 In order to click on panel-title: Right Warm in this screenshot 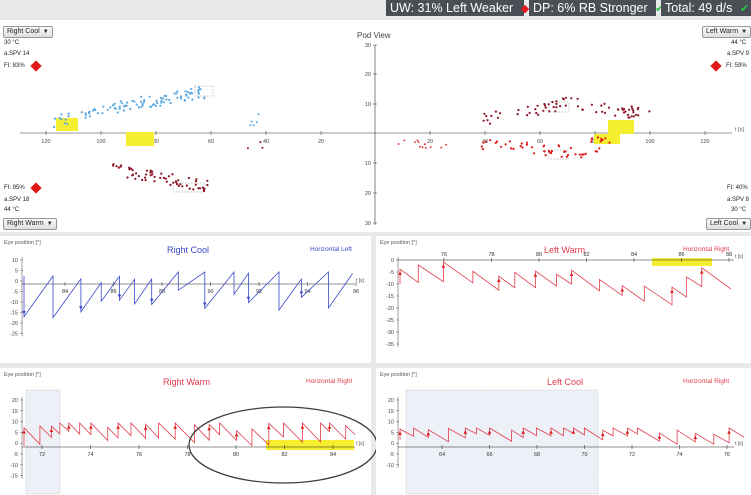, I will do `click(187, 382)`.